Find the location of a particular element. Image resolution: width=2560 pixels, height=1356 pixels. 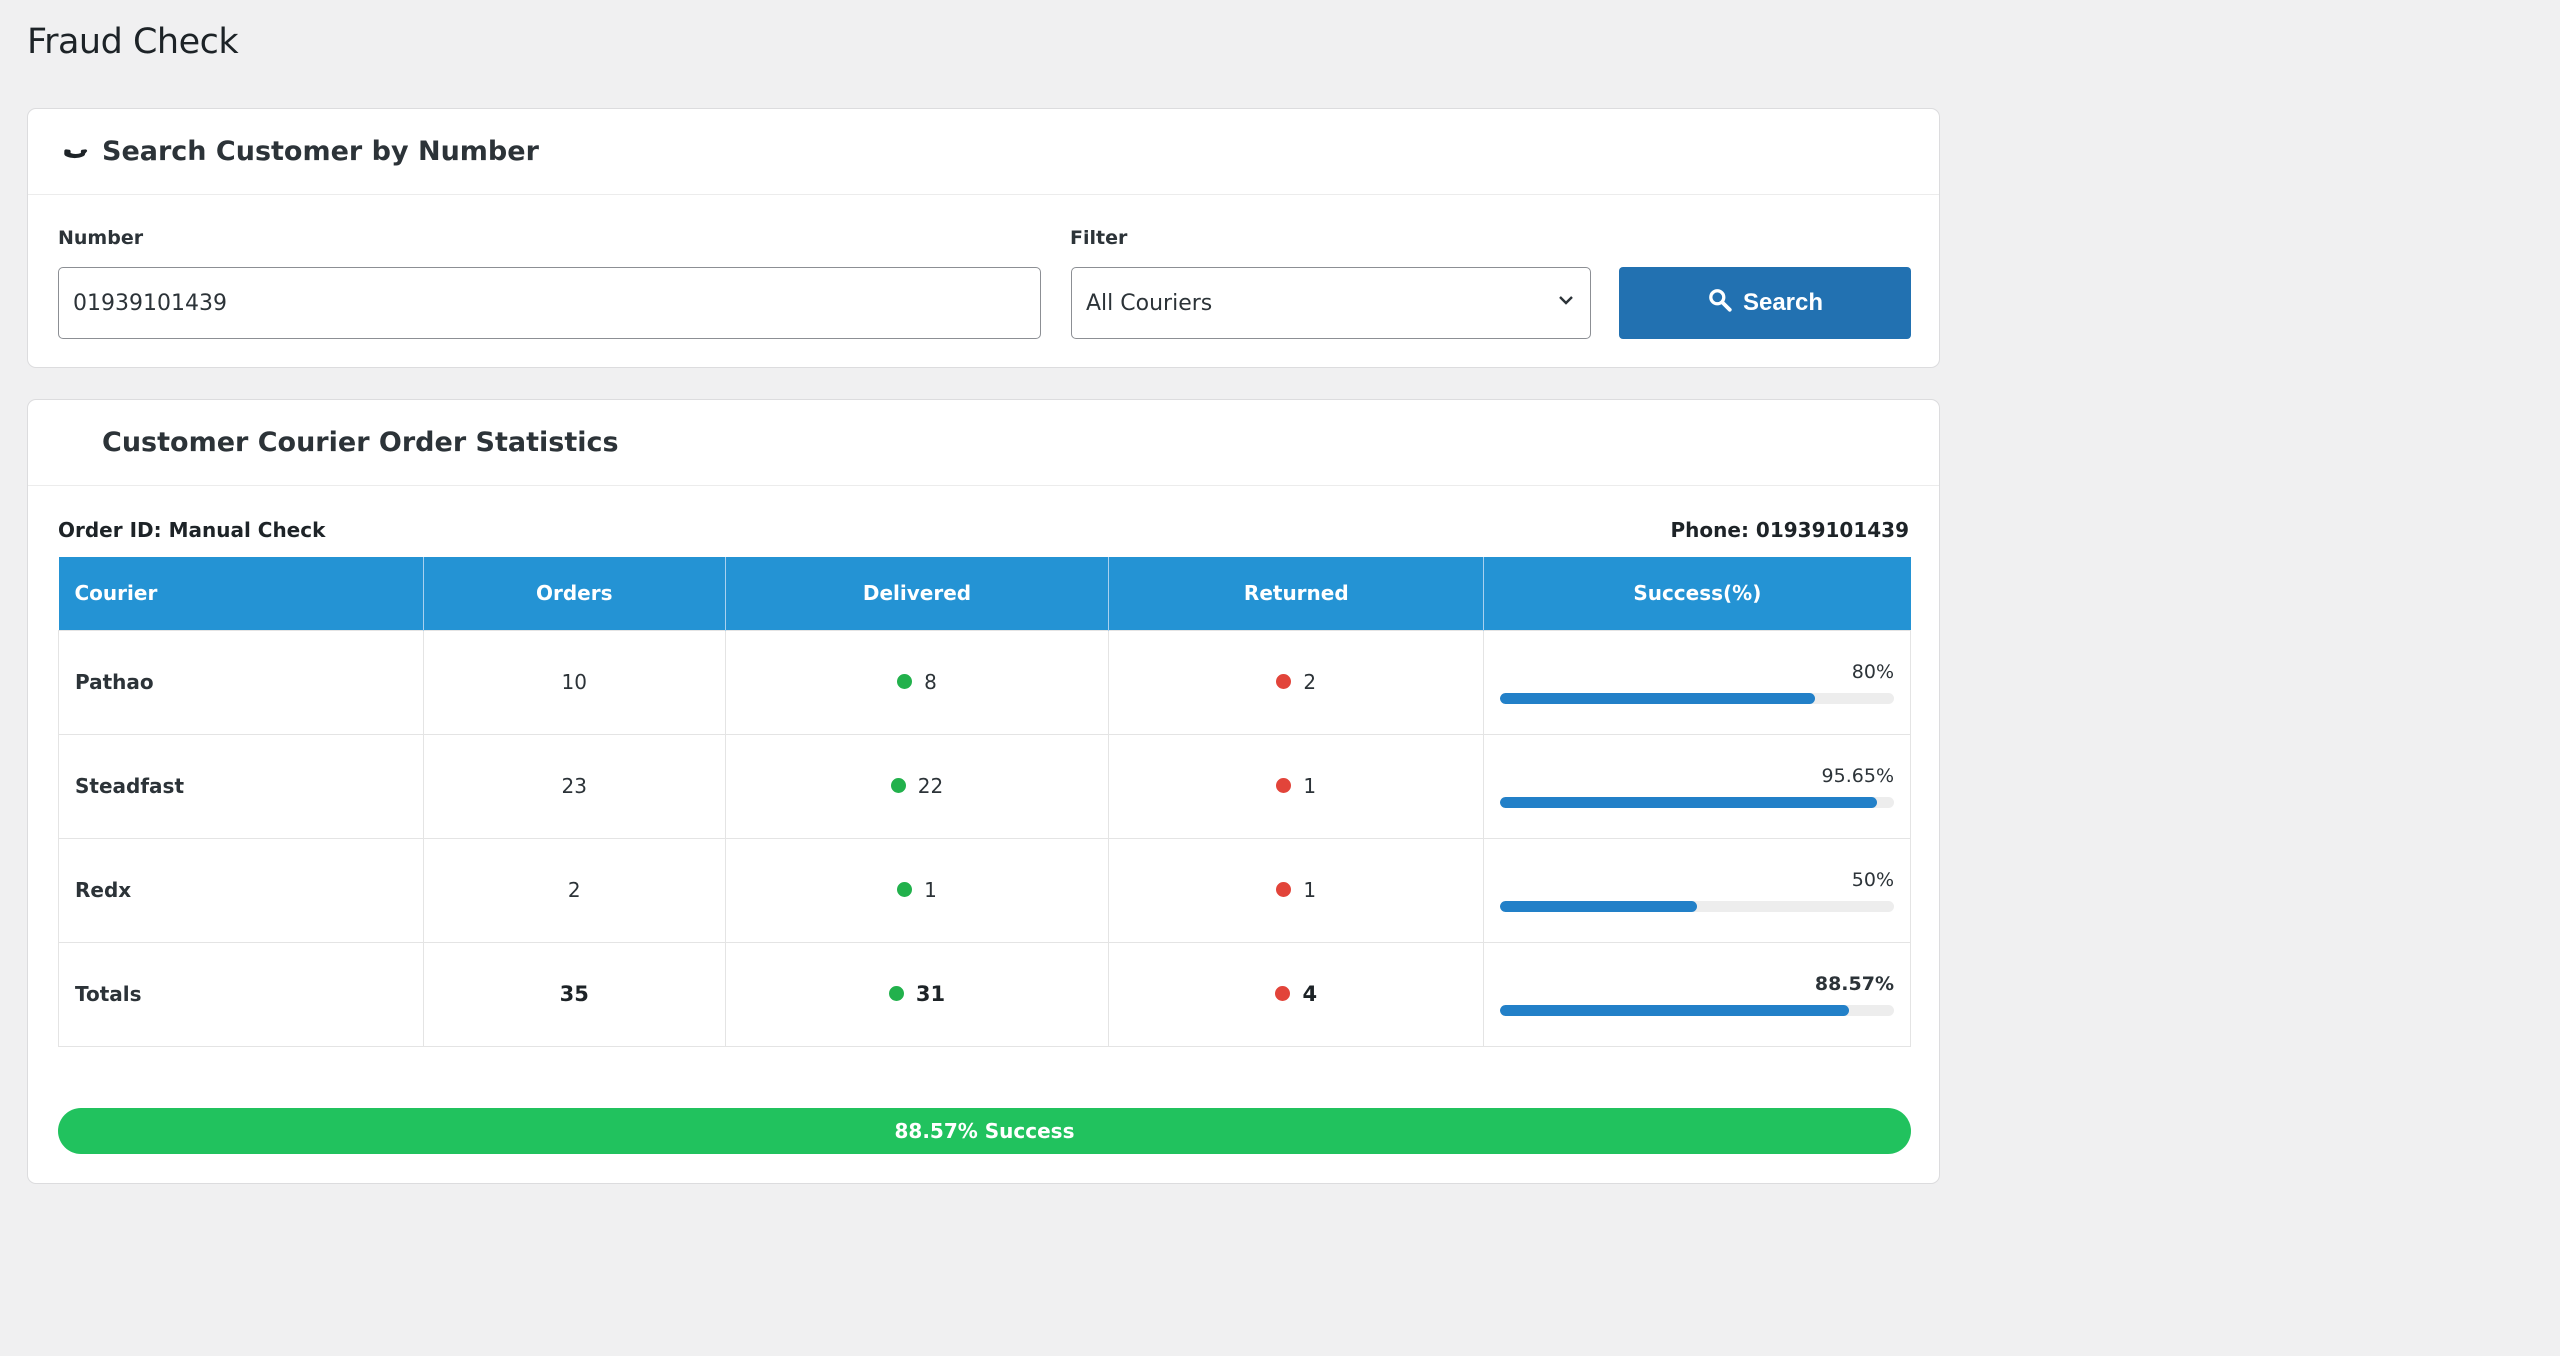

total-returned: 4 is located at coordinates (1310, 994).